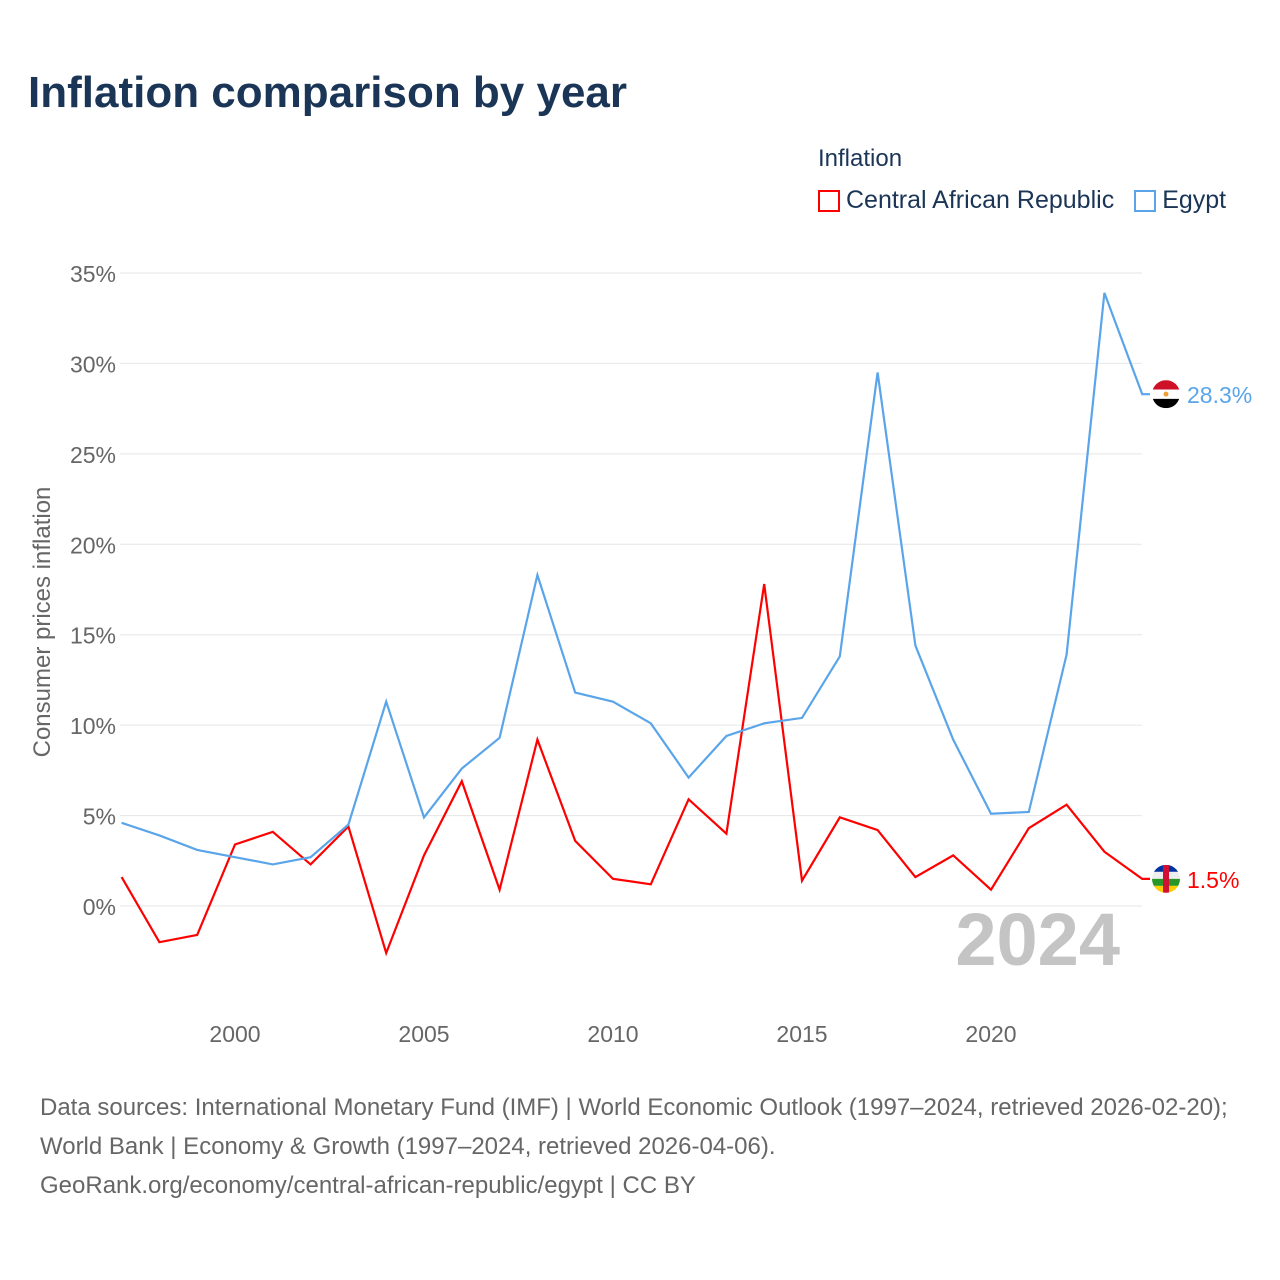 The height and width of the screenshot is (1280, 1280). I want to click on year-watermark: 2024, so click(1037, 939).